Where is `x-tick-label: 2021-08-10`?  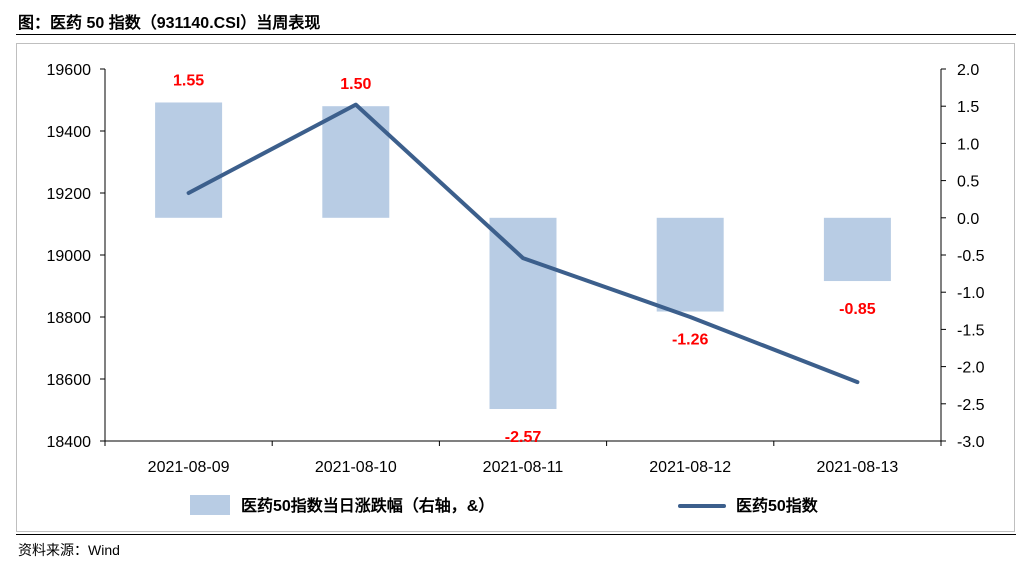 x-tick-label: 2021-08-10 is located at coordinates (356, 467).